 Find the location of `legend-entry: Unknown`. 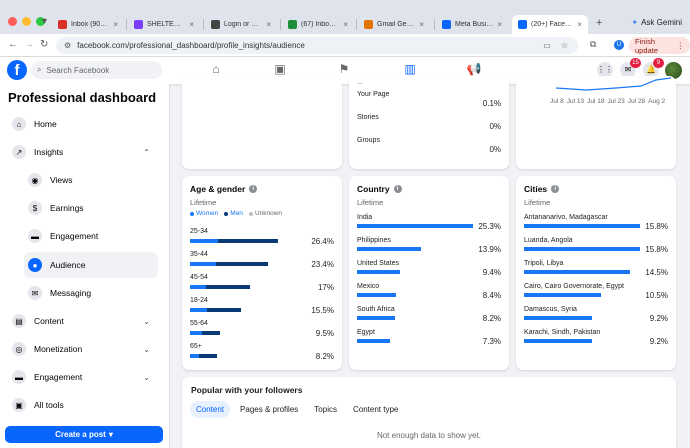

legend-entry: Unknown is located at coordinates (265, 213).